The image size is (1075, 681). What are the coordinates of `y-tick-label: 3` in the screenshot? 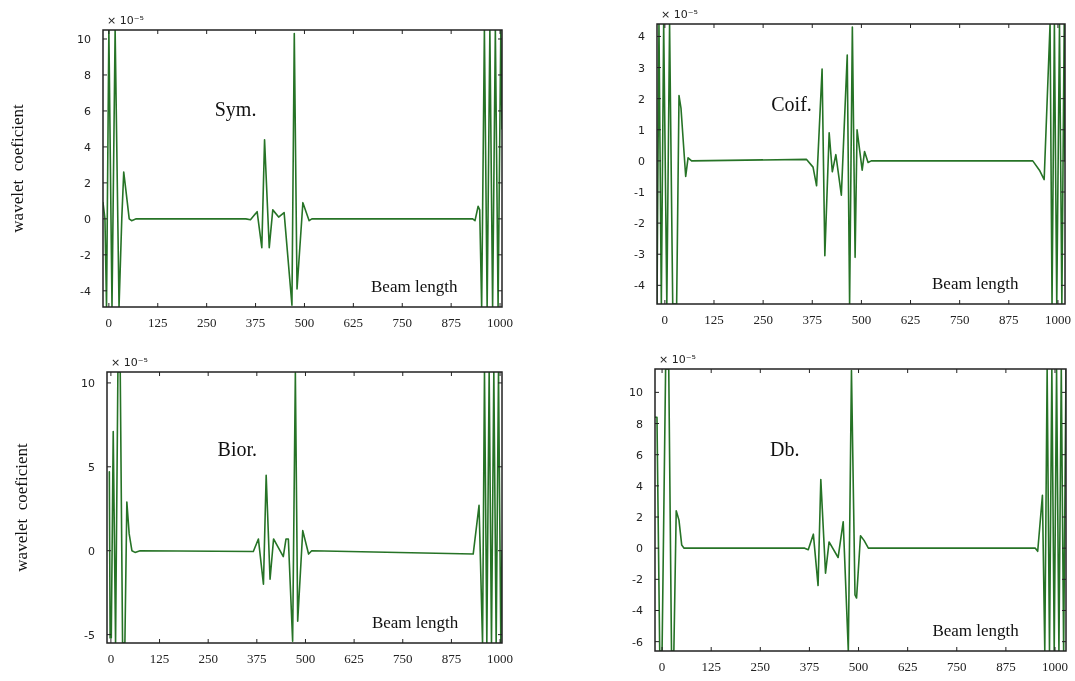 It's located at (641, 68).